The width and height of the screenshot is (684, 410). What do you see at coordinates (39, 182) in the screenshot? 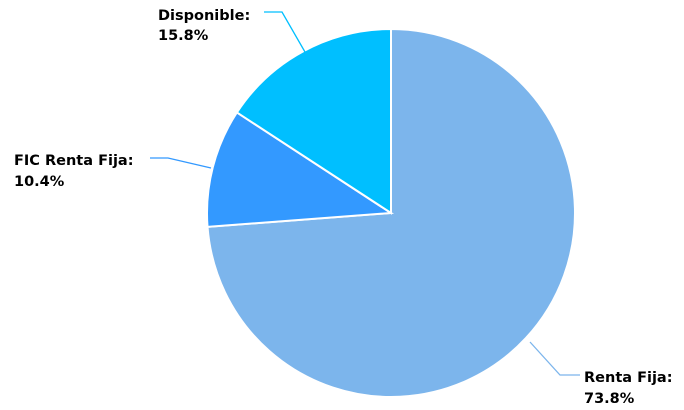
I see `label-fic-renta-fija-value: 10.4%` at bounding box center [39, 182].